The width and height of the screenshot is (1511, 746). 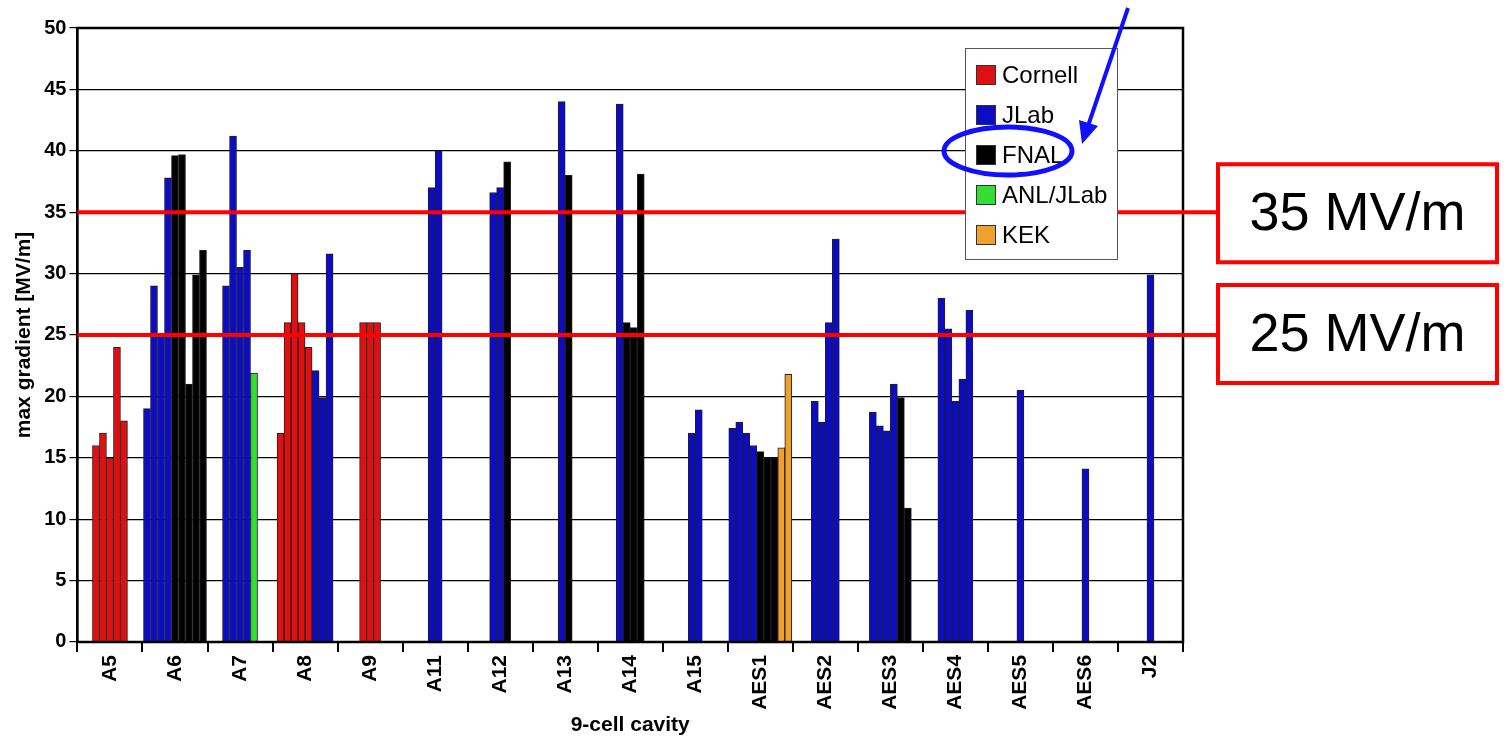 I want to click on x-tick-label: A9, so click(x=368, y=668).